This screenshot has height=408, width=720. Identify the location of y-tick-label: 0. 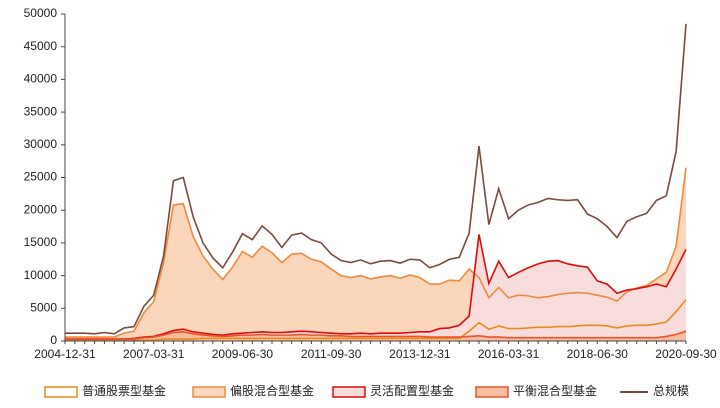
(53, 340).